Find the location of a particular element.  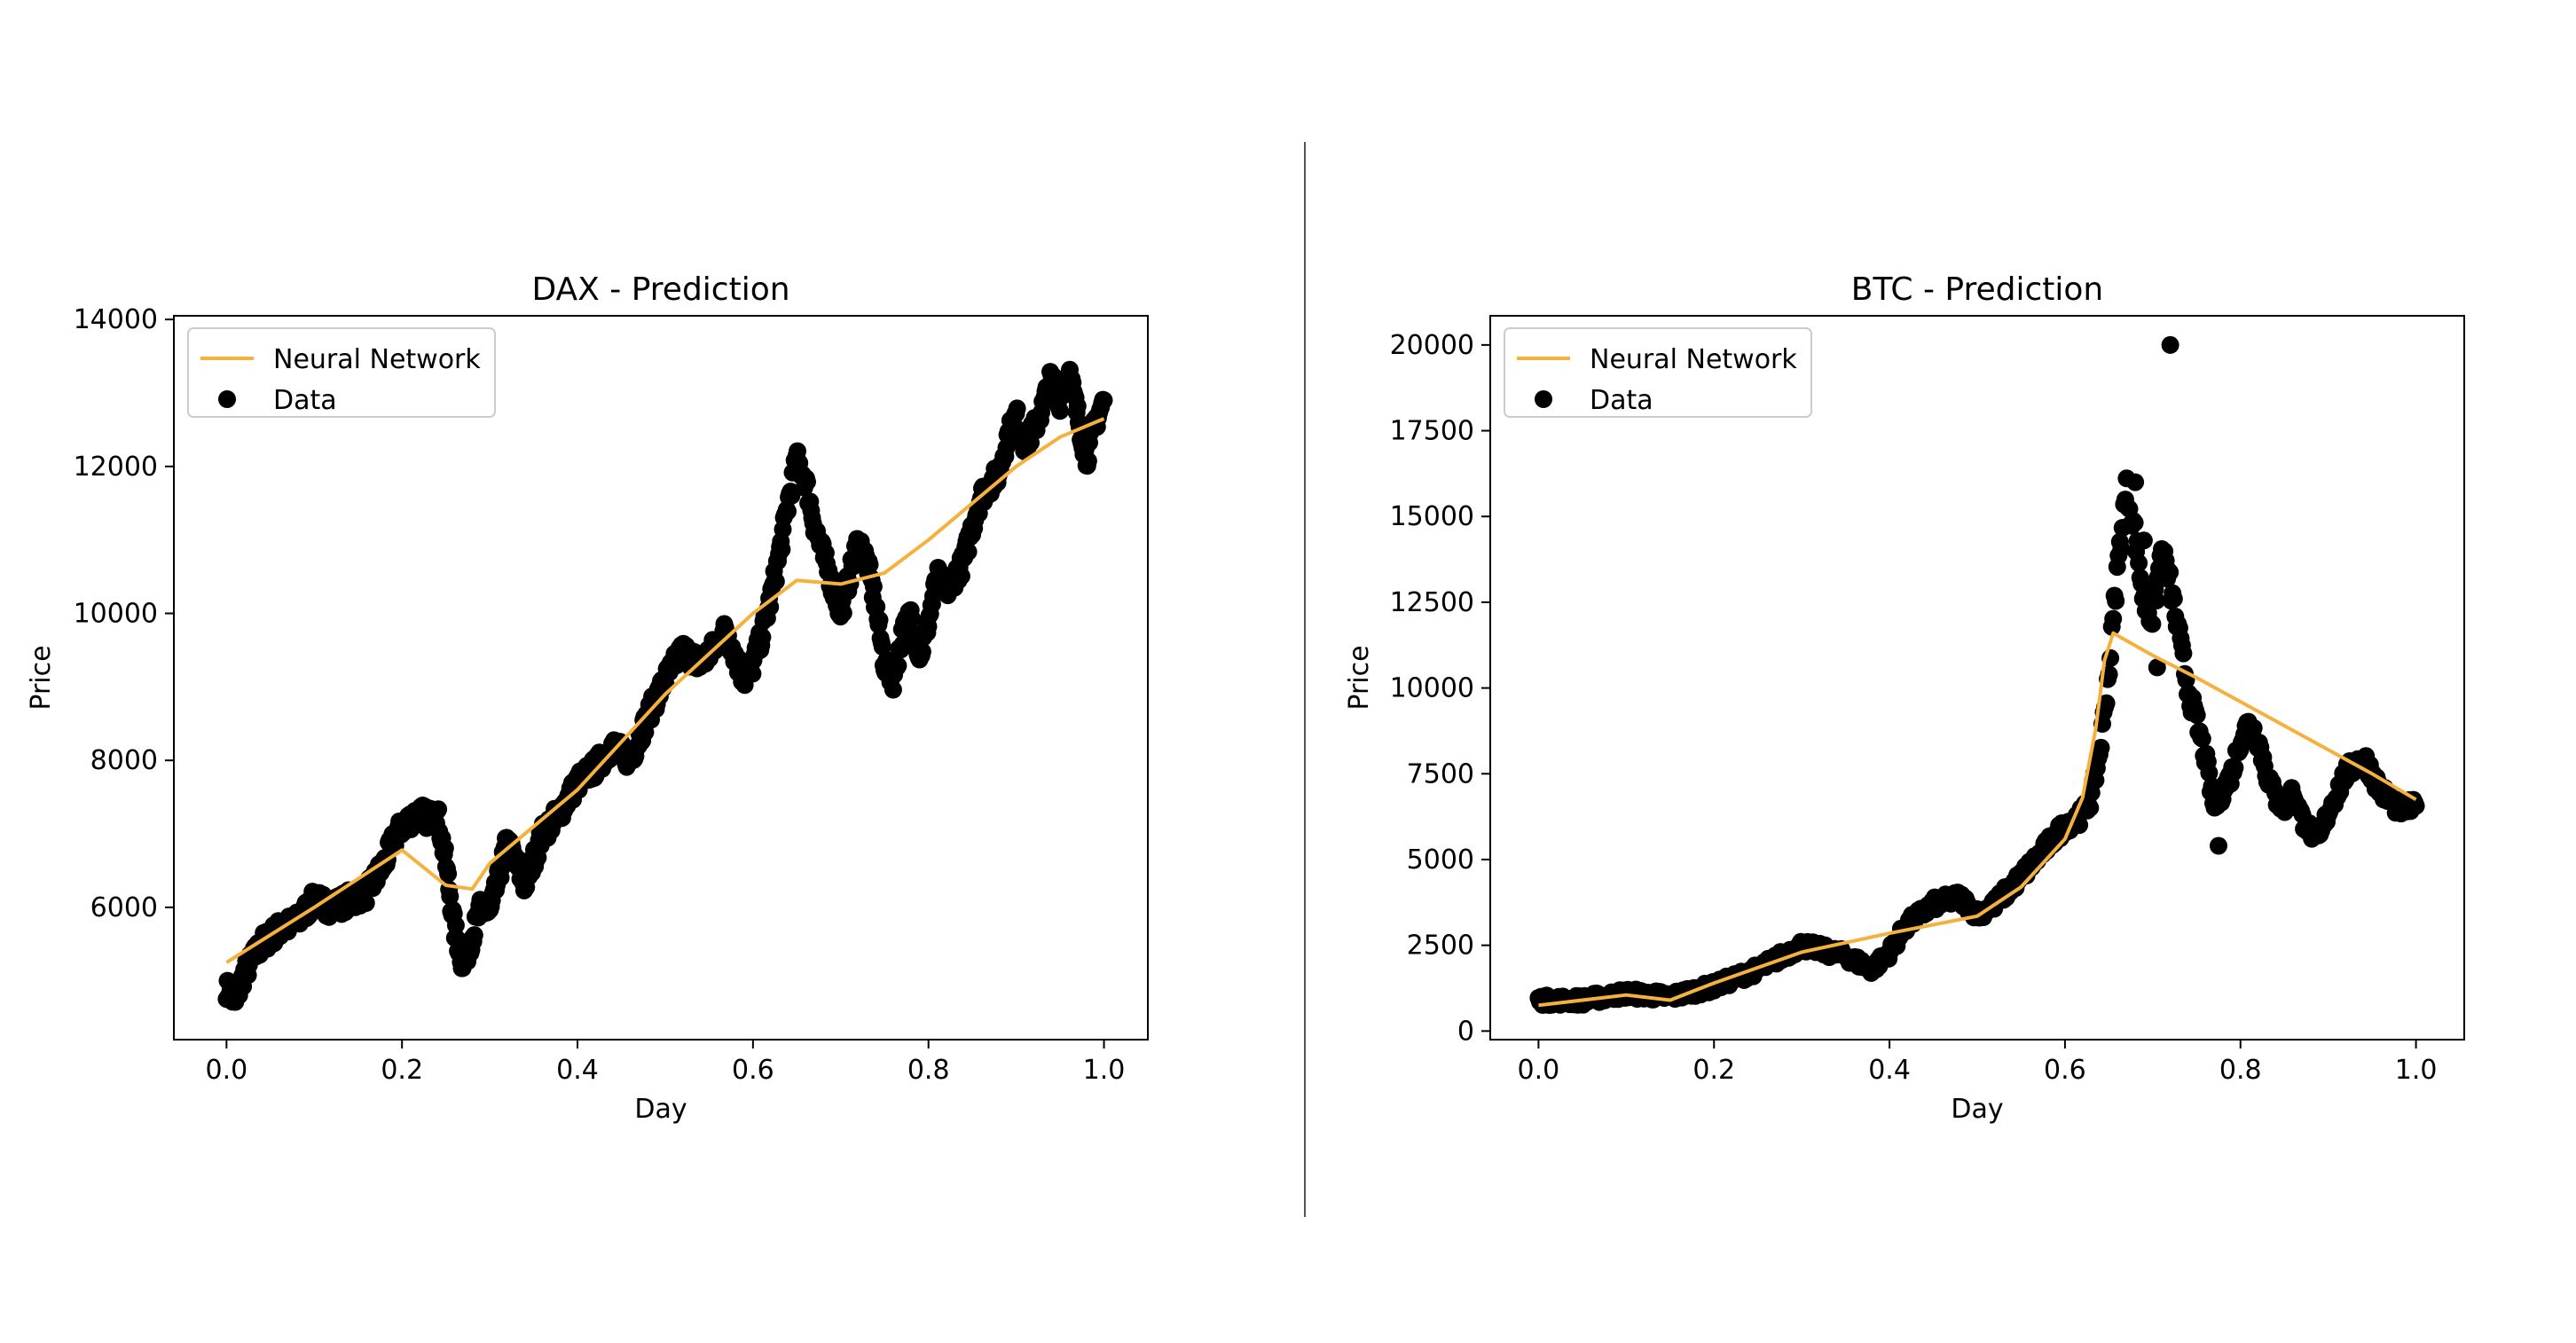

y-tick-label: 6000 is located at coordinates (124, 907).